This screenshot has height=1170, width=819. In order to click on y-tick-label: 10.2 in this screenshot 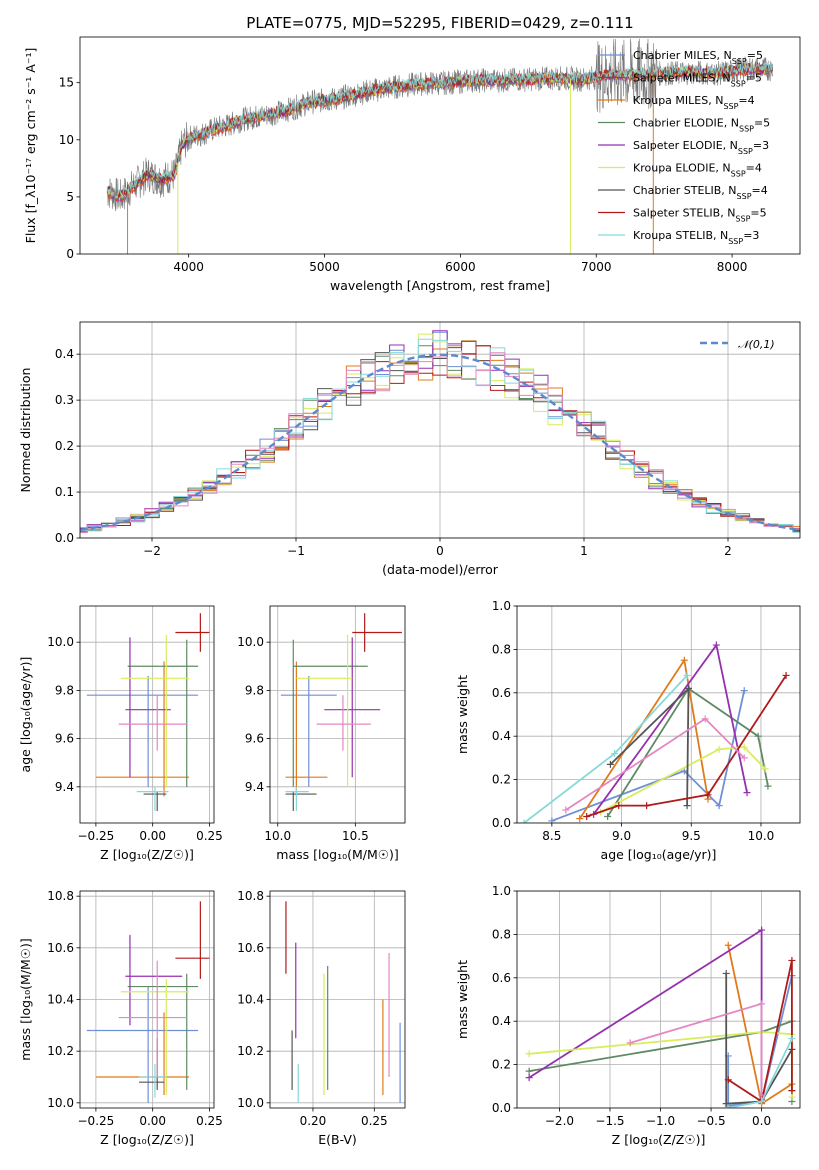, I will do `click(250, 1051)`.